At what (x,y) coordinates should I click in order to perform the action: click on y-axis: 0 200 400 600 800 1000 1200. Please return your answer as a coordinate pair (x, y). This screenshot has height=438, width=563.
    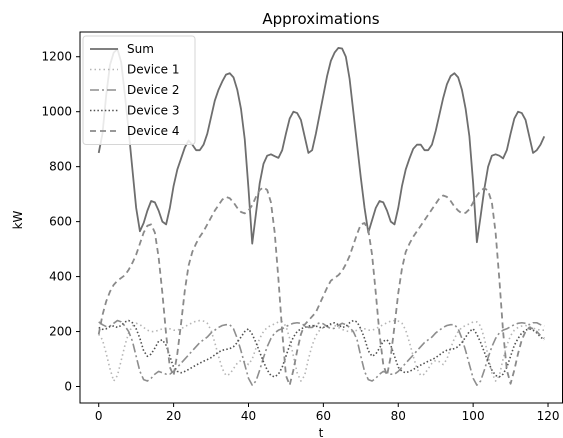
    Looking at the image, I should click on (60, 222).